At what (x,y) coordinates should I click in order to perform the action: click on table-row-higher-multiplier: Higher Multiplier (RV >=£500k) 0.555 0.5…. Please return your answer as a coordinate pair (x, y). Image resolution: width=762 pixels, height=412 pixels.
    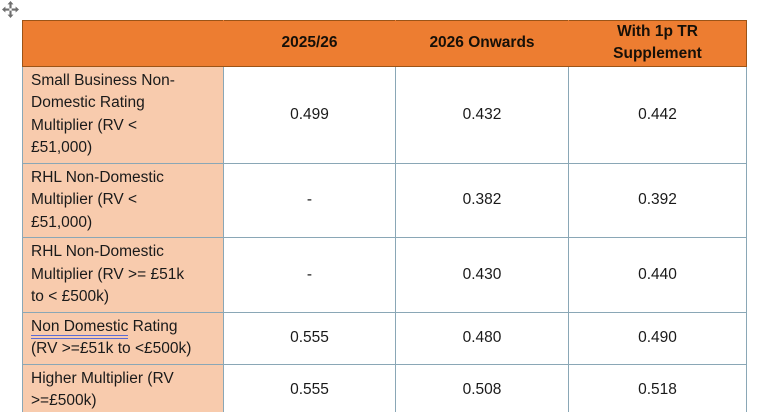
    Looking at the image, I should click on (384, 387).